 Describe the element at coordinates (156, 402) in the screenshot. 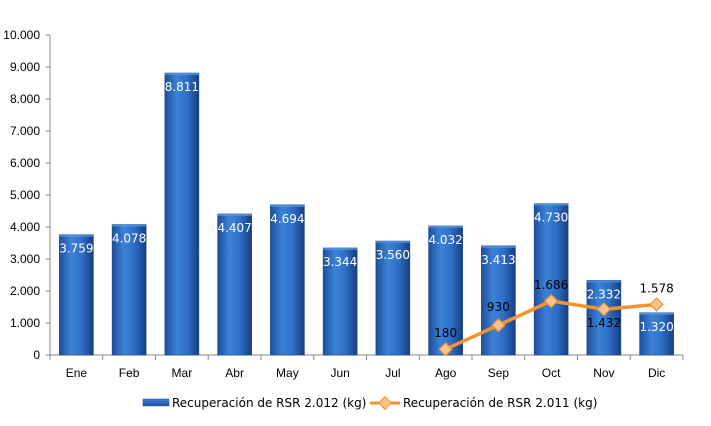

I see `legend-swatch-bar` at that location.